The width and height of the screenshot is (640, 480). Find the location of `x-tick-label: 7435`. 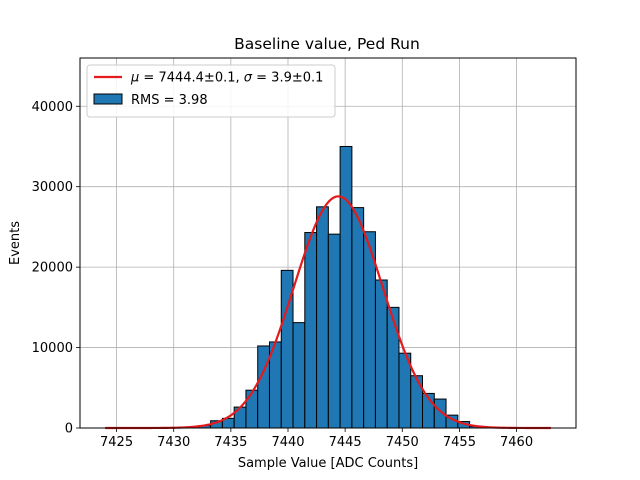

x-tick-label: 7435 is located at coordinates (230, 442).